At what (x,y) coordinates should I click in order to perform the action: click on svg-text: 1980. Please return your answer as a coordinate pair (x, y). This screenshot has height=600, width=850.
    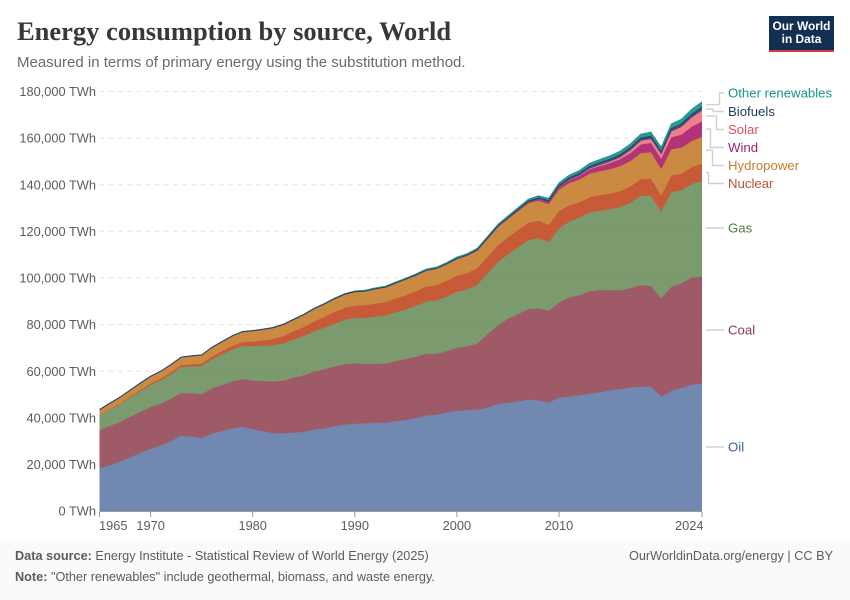
    Looking at the image, I should click on (252, 525).